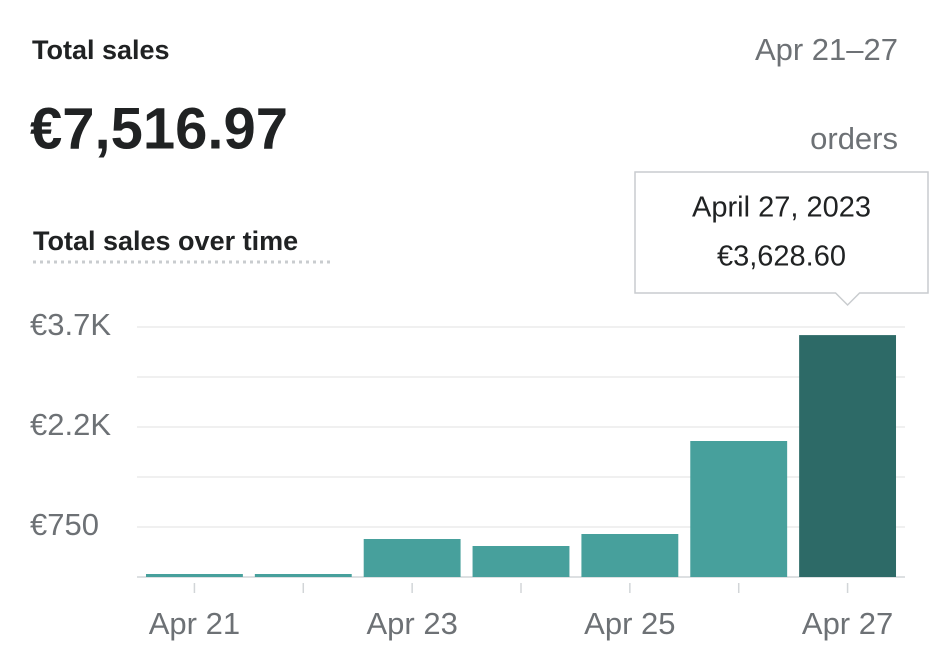 Image resolution: width=936 pixels, height=669 pixels. What do you see at coordinates (847, 623) in the screenshot?
I see `x-tick-label: Apr 27` at bounding box center [847, 623].